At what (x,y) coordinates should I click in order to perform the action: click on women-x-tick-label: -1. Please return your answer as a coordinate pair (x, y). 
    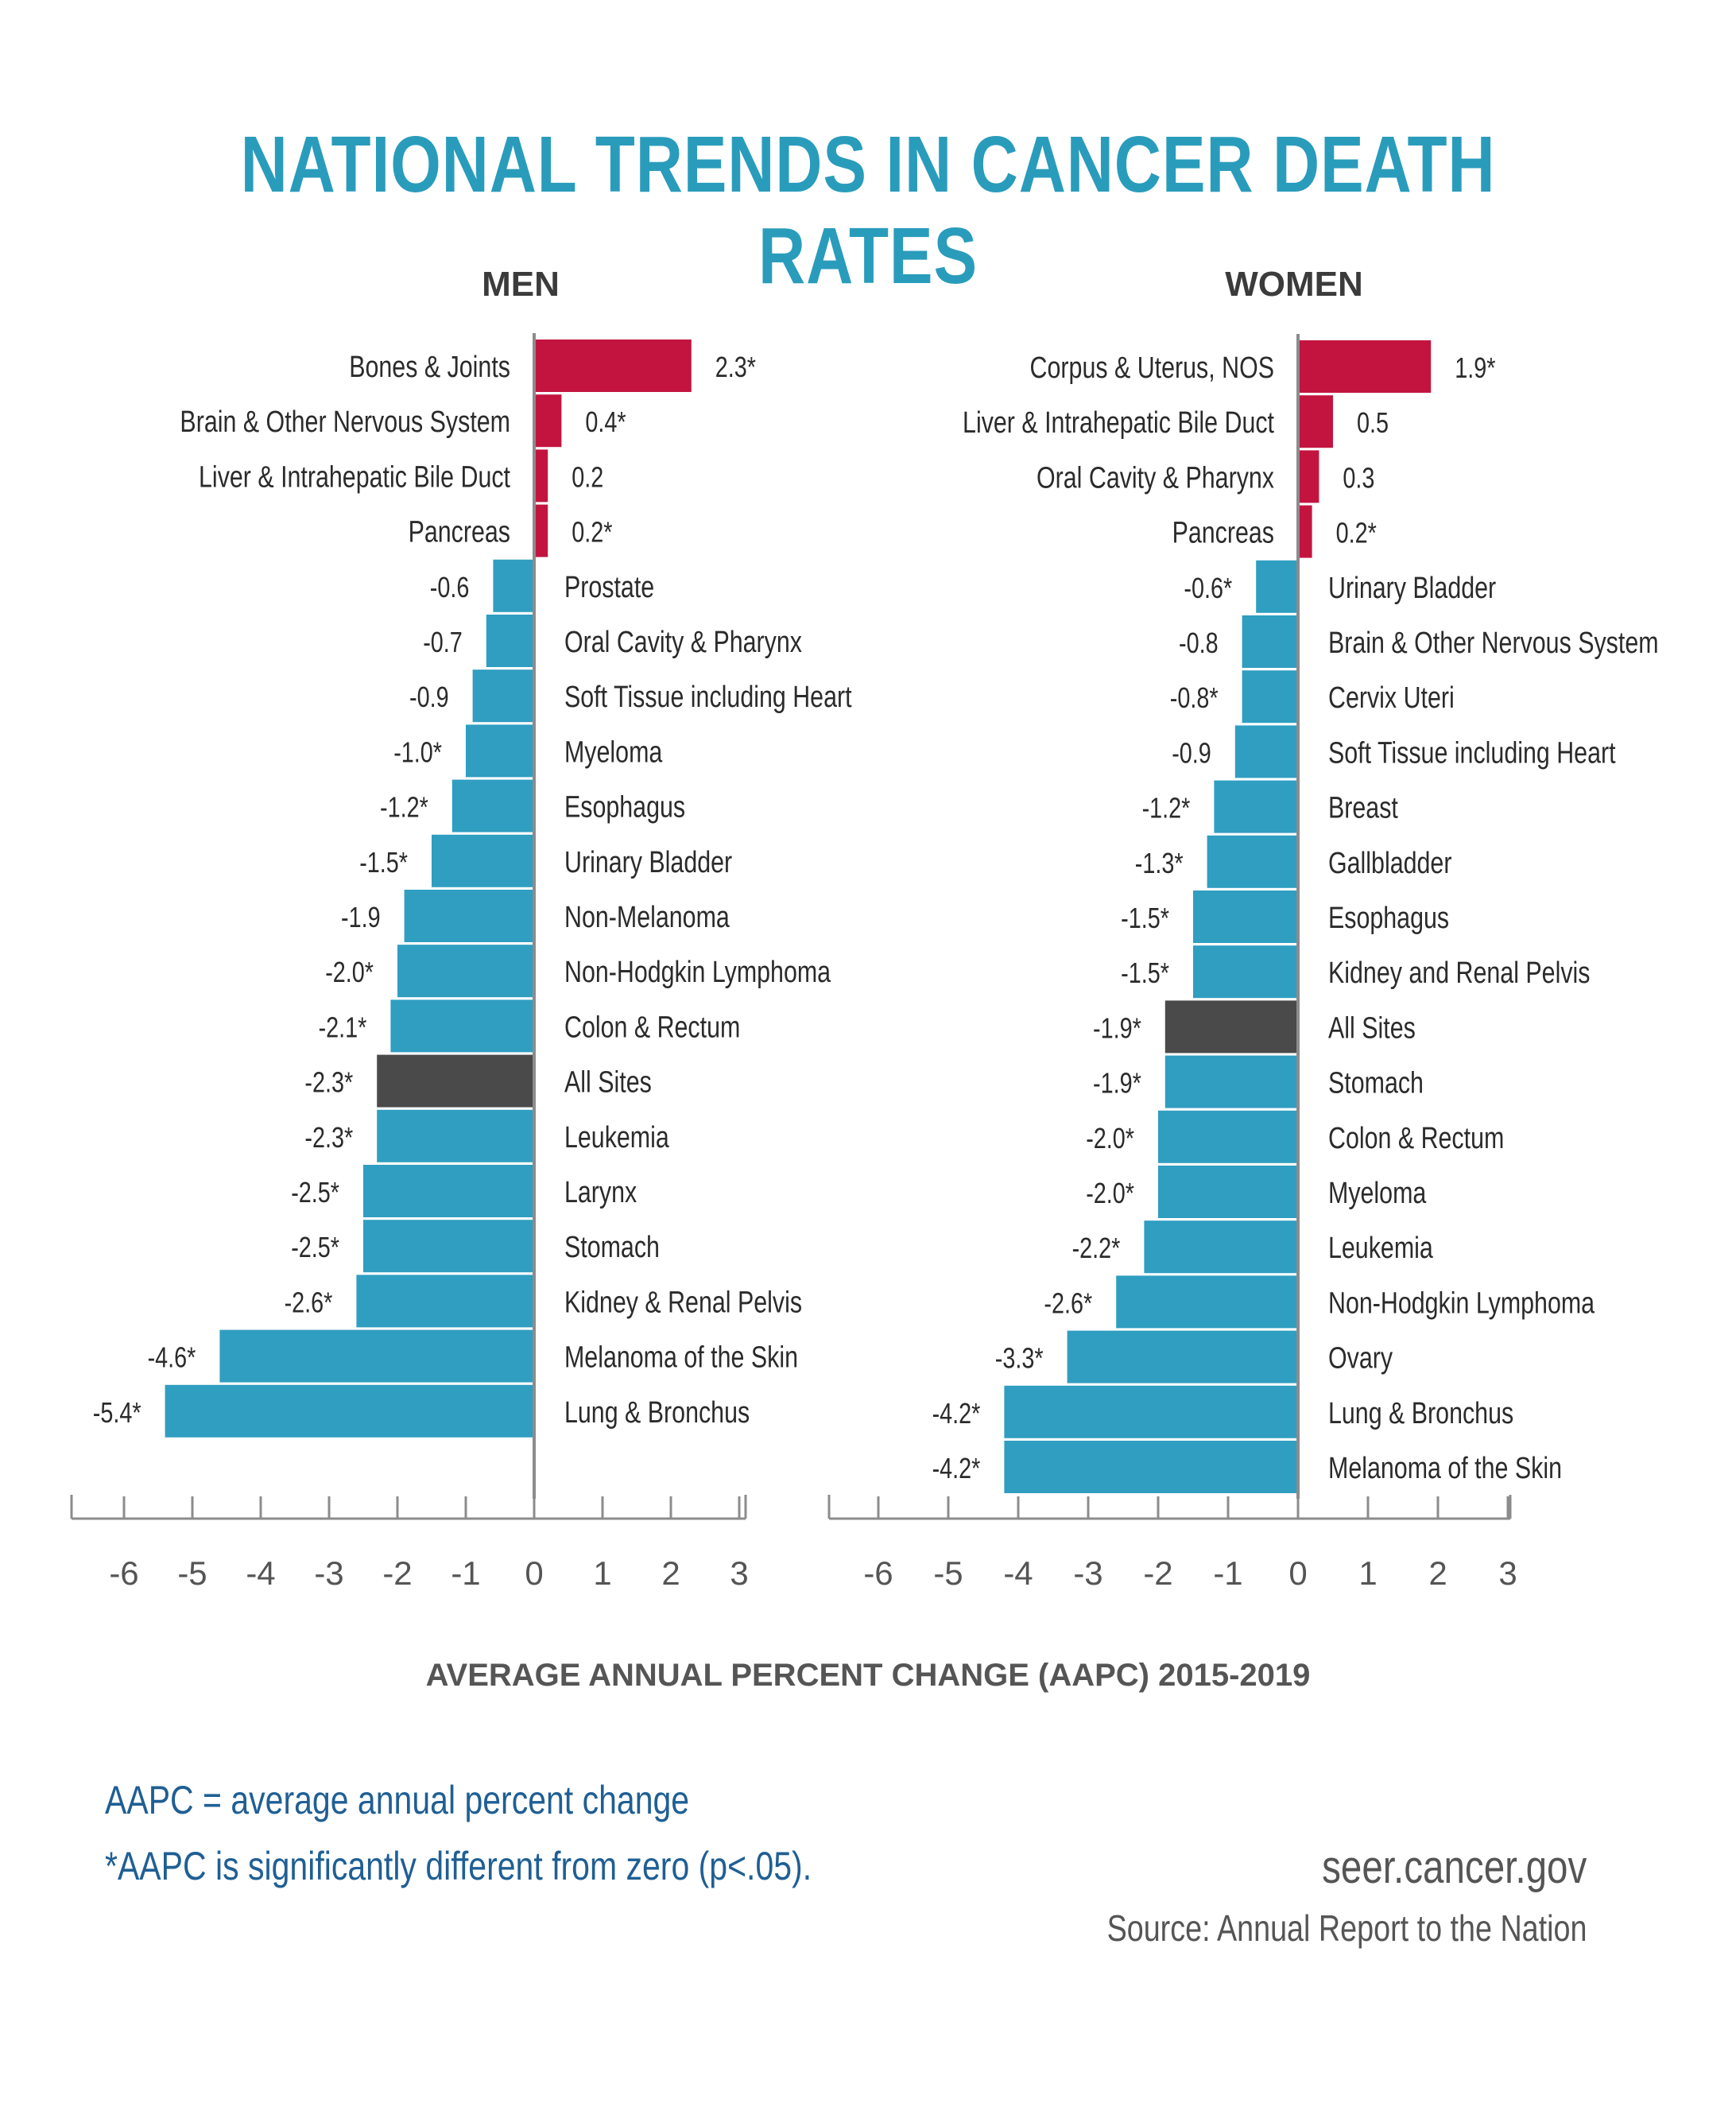
    Looking at the image, I should click on (1227, 1573).